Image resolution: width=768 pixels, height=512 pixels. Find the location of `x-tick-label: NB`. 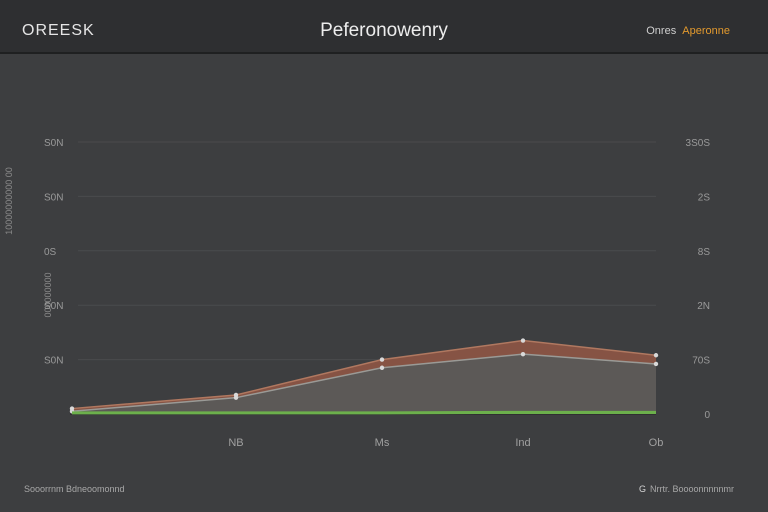

x-tick-label: NB is located at coordinates (235, 443).